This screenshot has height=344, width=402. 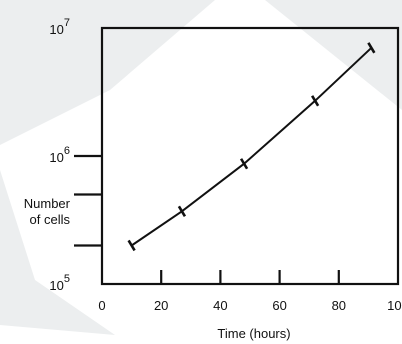 I want to click on y-axis-label-line-2: of cells, so click(x=50, y=219).